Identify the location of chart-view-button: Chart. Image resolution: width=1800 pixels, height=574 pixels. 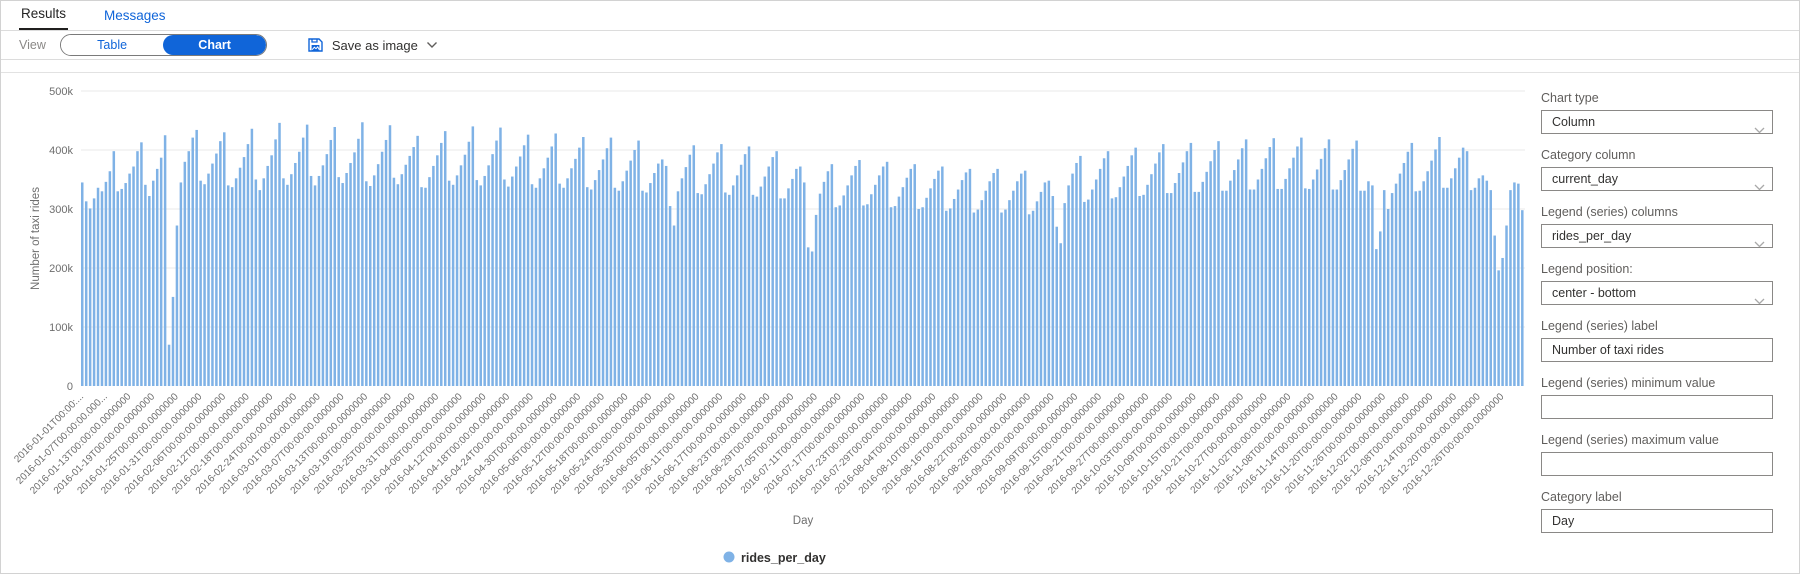
(214, 45).